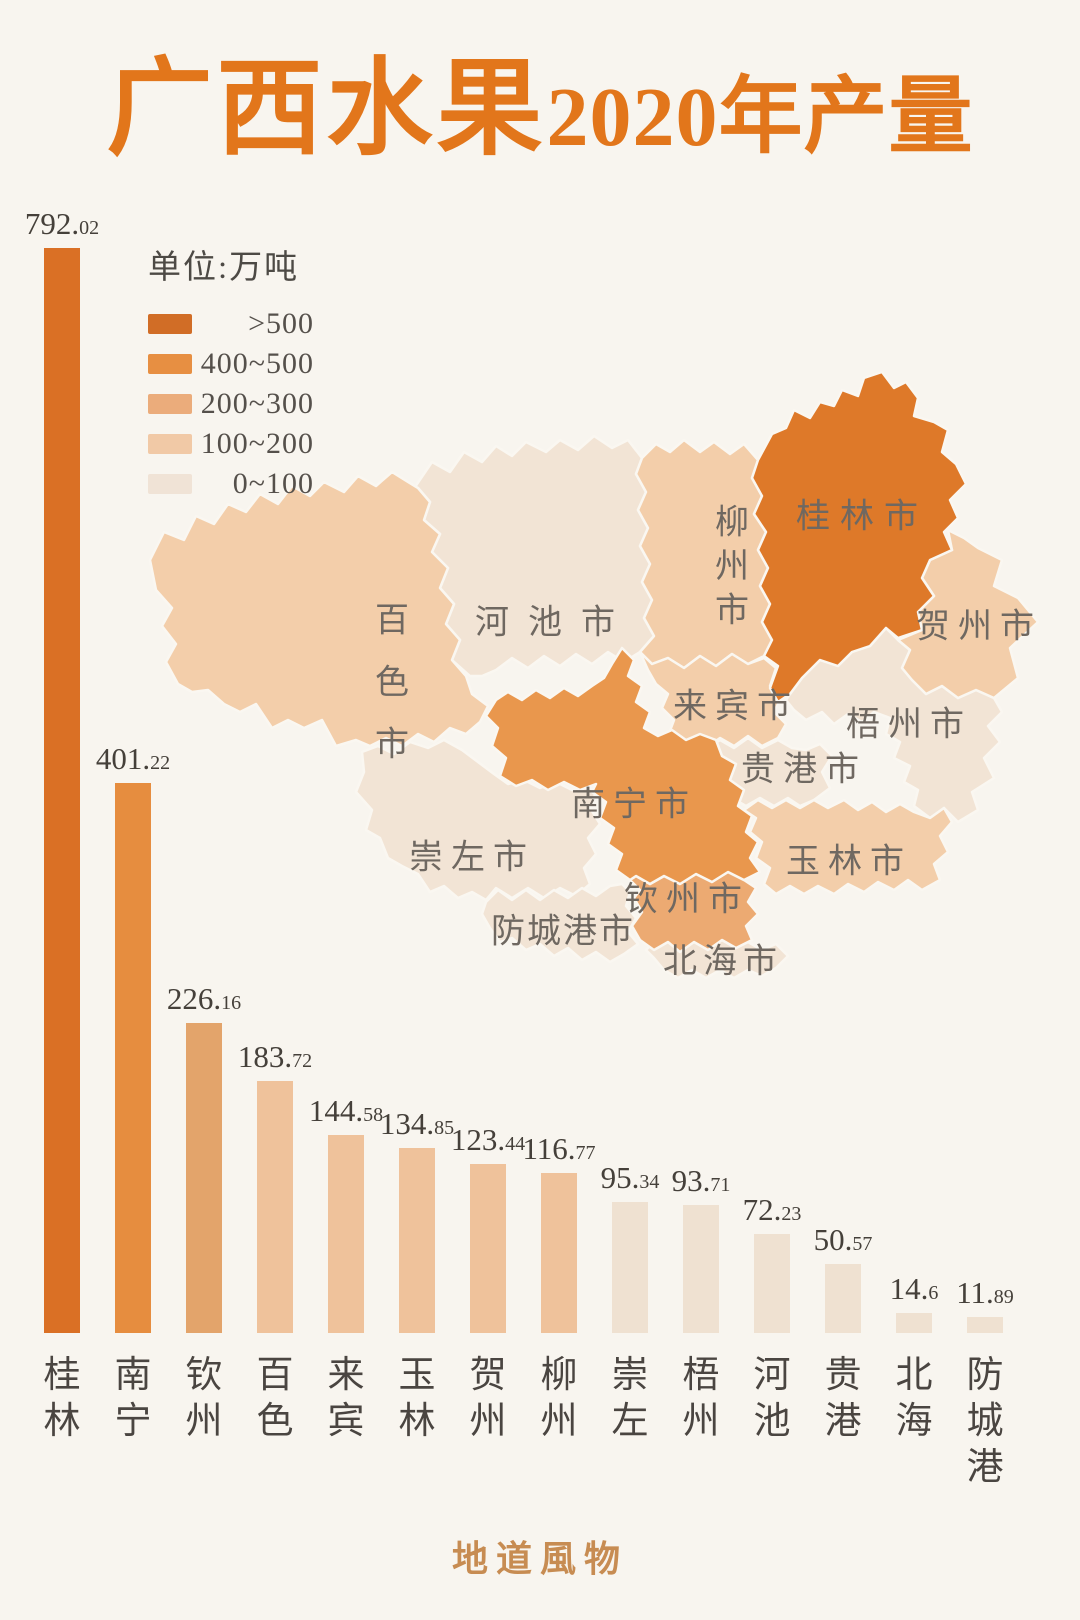  Describe the element at coordinates (492, 623) in the screenshot. I see `map-region-label: 河` at that location.